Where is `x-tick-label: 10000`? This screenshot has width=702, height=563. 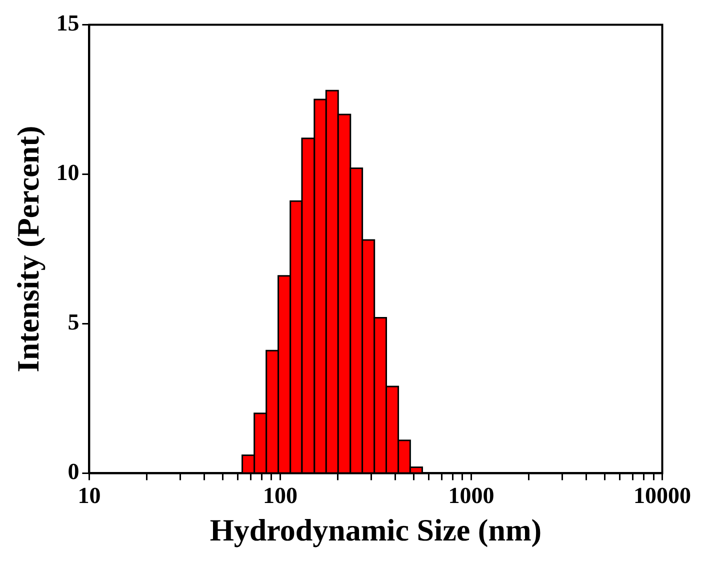 x-tick-label: 10000 is located at coordinates (662, 495).